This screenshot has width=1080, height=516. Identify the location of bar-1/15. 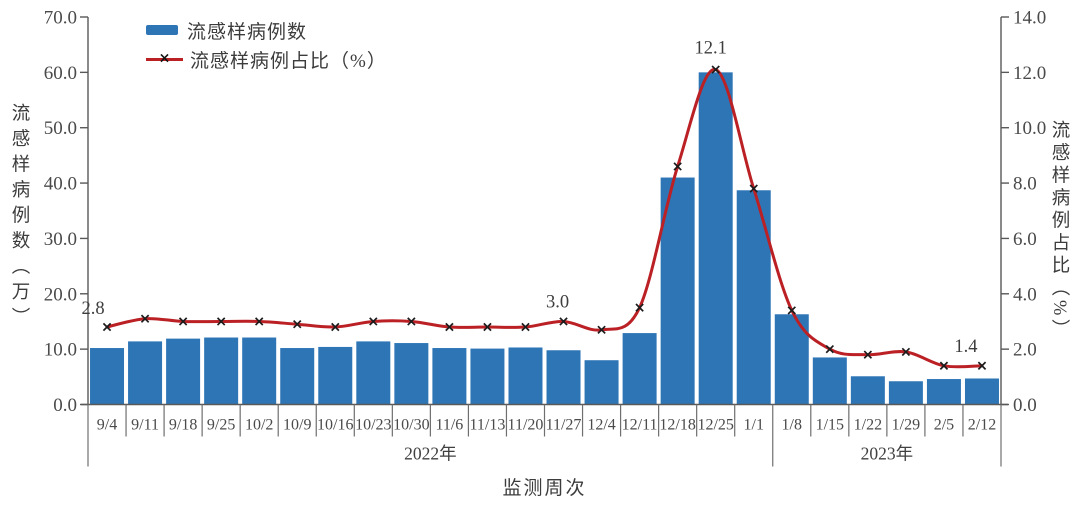
(829, 381).